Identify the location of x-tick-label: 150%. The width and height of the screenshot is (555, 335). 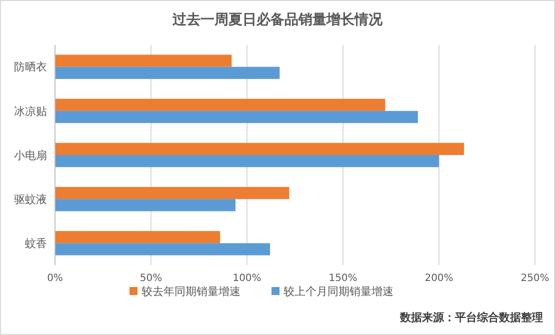
(343, 278).